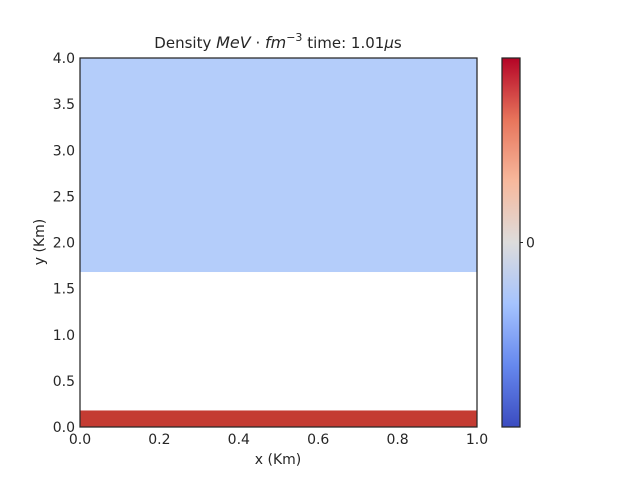  Describe the element at coordinates (278, 460) in the screenshot. I see `x-axis-label: x (Km)` at that location.